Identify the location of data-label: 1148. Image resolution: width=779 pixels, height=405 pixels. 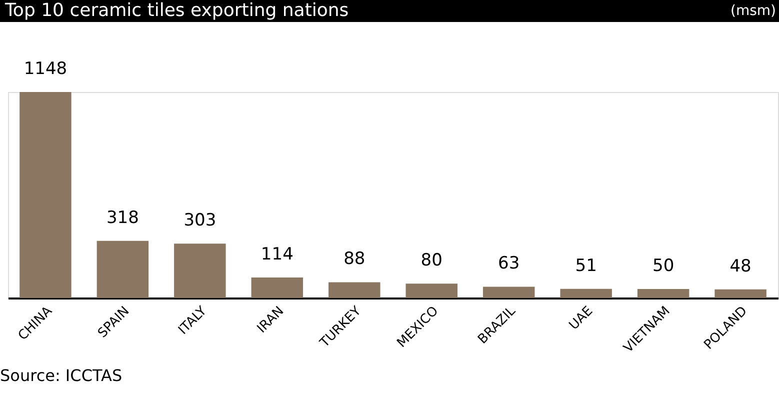
(46, 69).